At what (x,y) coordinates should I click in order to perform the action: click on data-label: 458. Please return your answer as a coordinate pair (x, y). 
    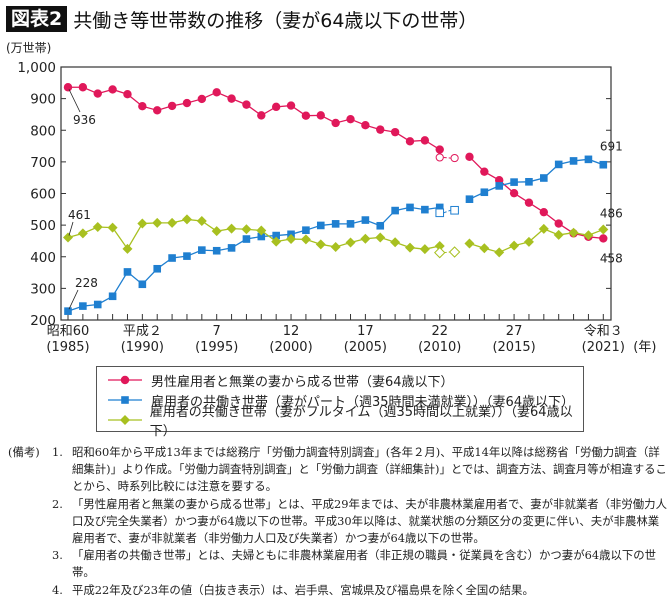
    Looking at the image, I should click on (611, 258).